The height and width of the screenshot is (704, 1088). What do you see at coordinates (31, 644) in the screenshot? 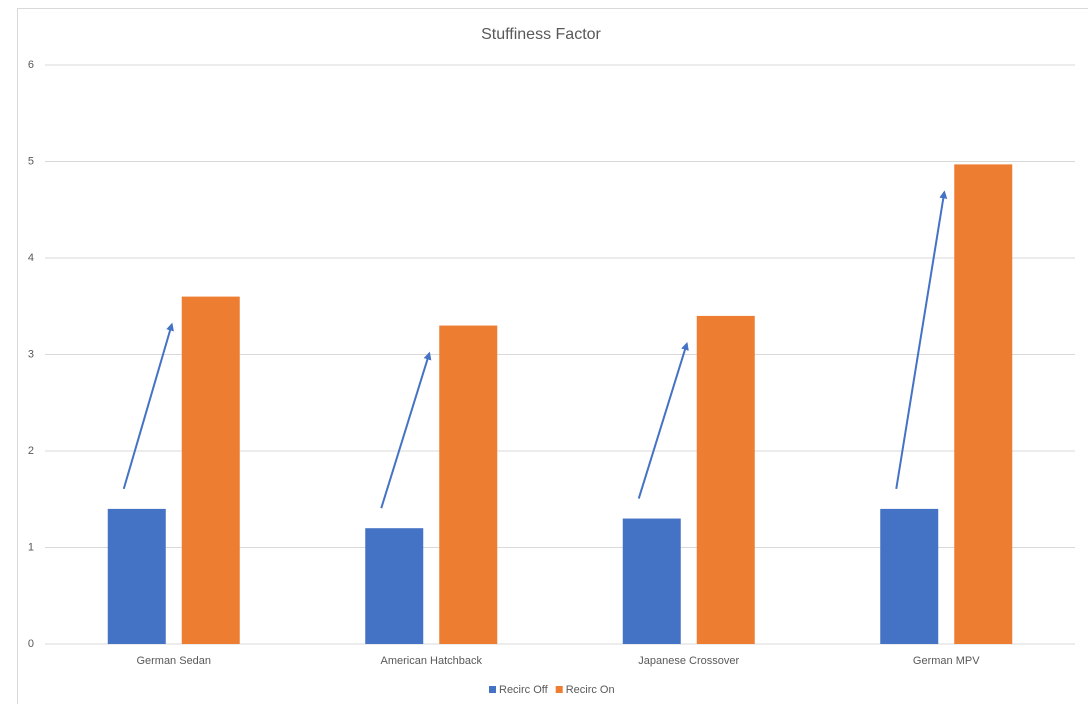
I see `y-tick-label: 0` at bounding box center [31, 644].